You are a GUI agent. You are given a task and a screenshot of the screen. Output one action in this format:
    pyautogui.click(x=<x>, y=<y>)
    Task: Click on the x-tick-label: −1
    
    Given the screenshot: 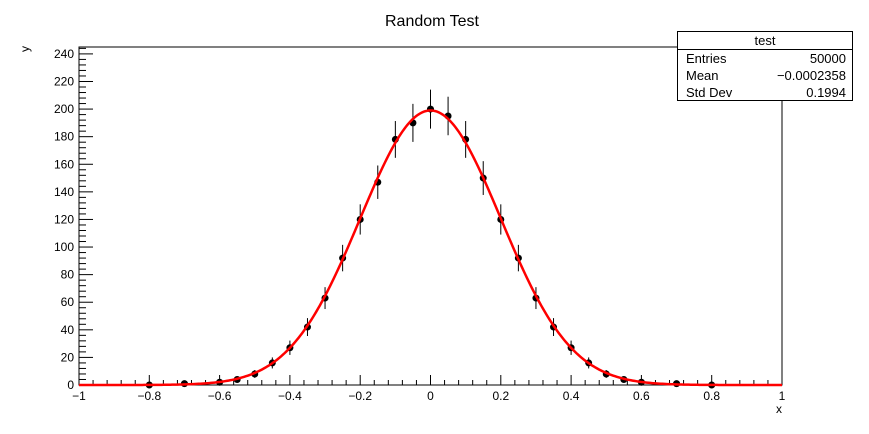 What is the action you would take?
    pyautogui.click(x=79, y=396)
    